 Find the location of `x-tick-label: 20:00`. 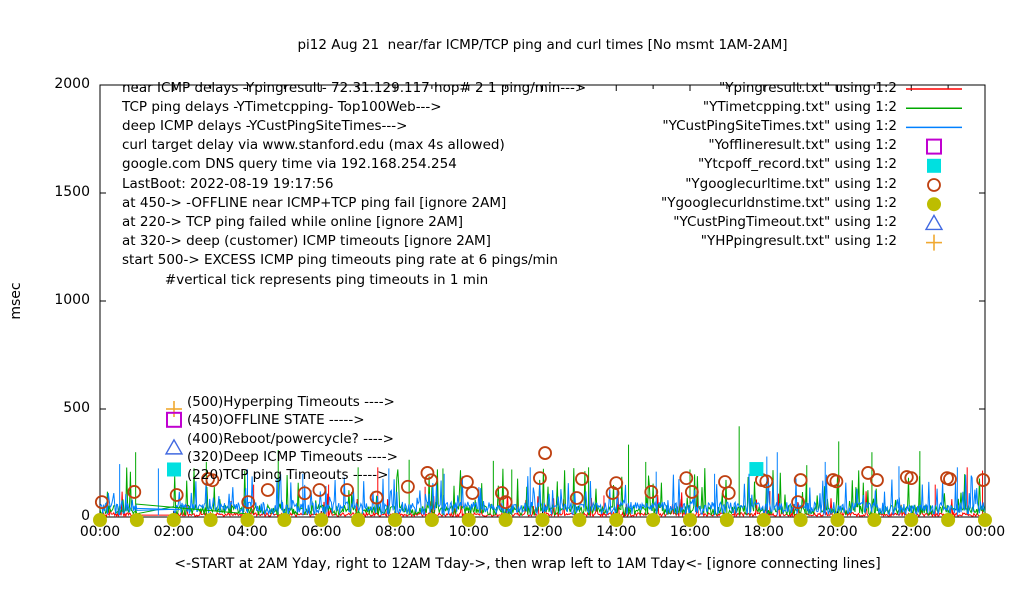

x-tick-label: 20:00 is located at coordinates (837, 532).